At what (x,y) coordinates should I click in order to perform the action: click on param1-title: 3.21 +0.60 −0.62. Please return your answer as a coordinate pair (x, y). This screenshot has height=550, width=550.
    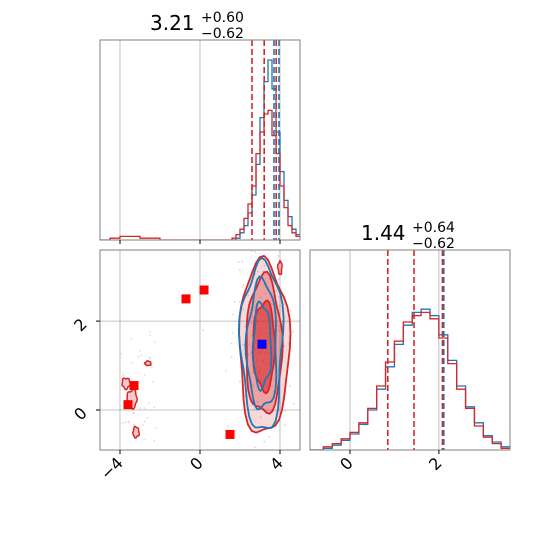
    Looking at the image, I should click on (197, 26).